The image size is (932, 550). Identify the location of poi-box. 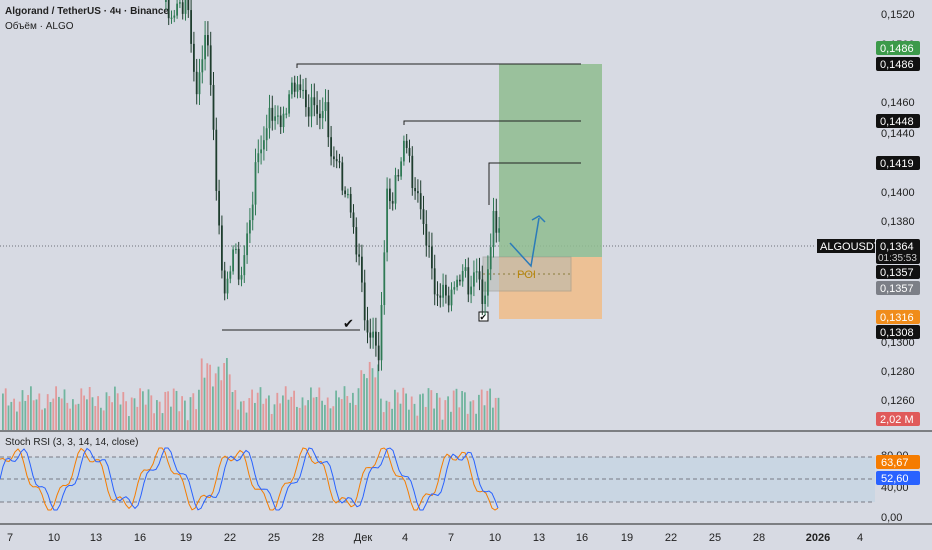
(527, 274).